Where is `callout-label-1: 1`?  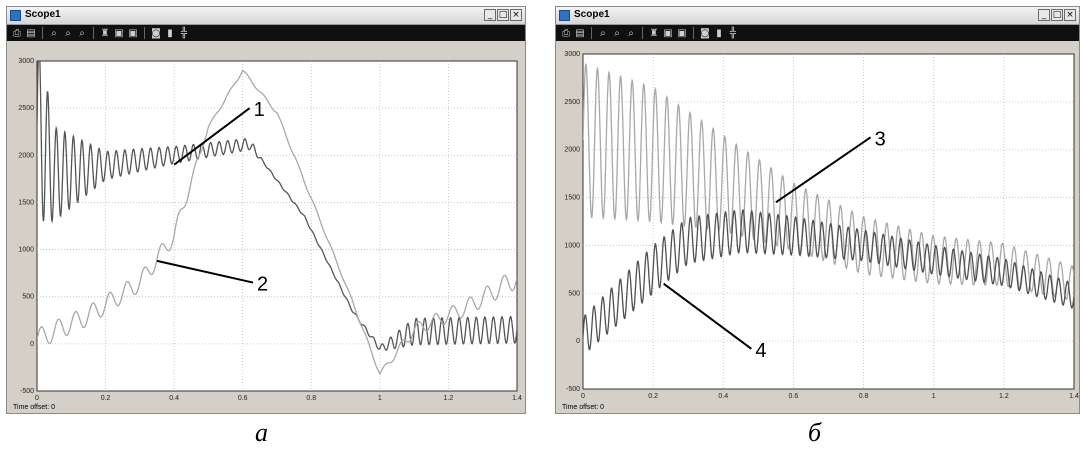
callout-label-1: 1 is located at coordinates (259, 110).